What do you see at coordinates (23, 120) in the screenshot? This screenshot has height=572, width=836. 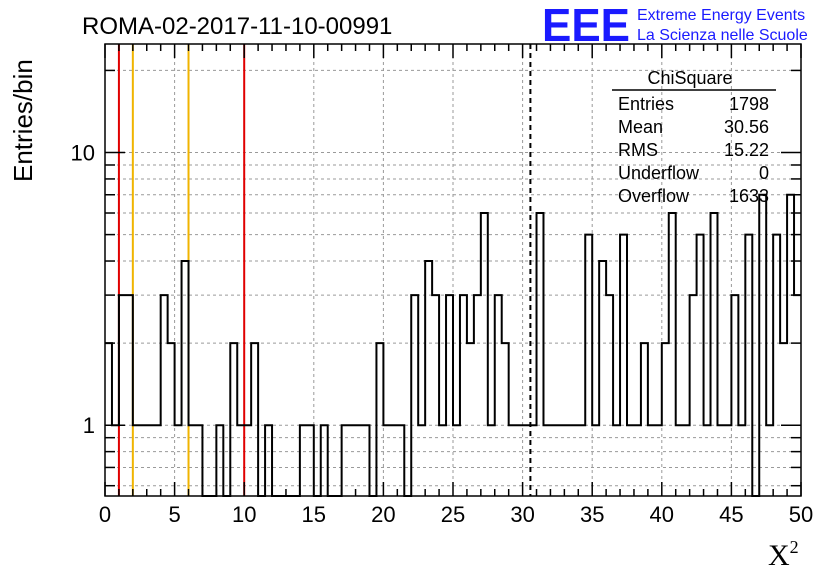 I see `y-axis-label: Entries/bin` at bounding box center [23, 120].